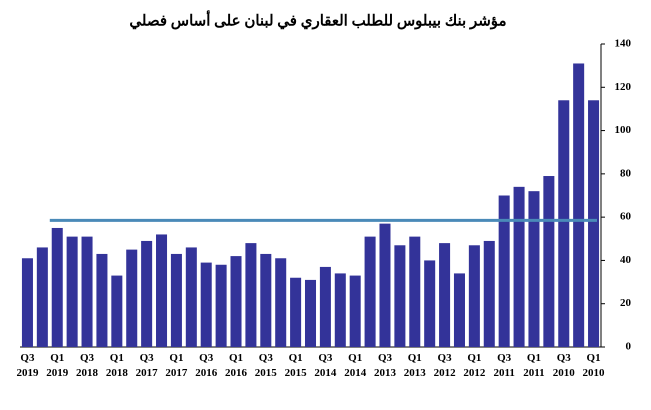 The image size is (651, 410). I want to click on y-tick-label: 40, so click(626, 260).